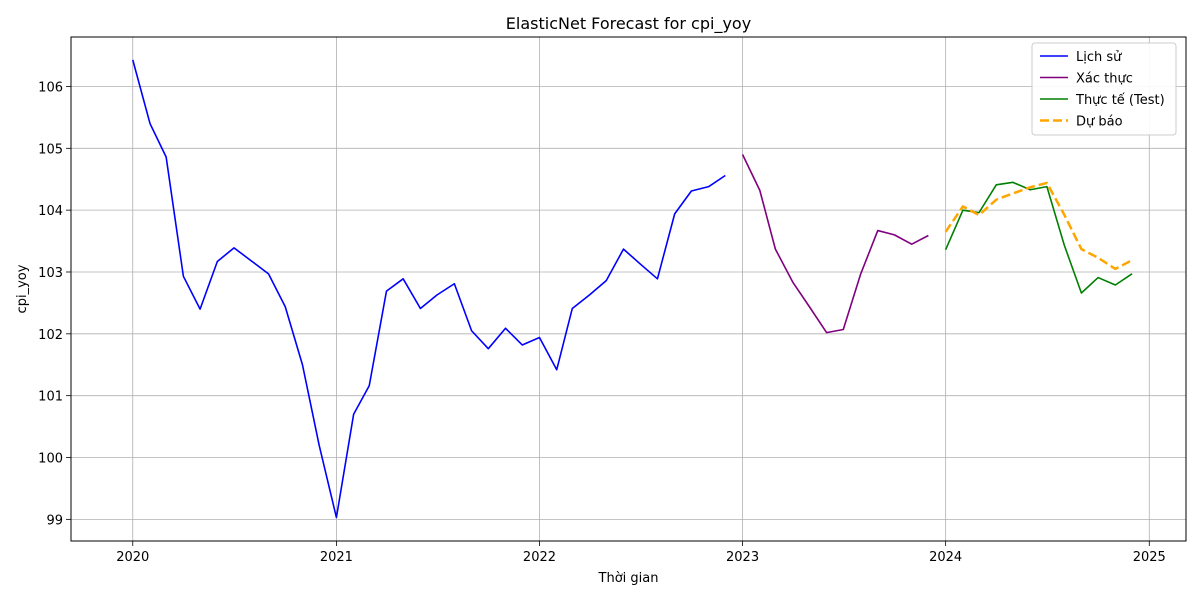 The height and width of the screenshot is (600, 1200). Describe the element at coordinates (50, 87) in the screenshot. I see `y-tick-label: 106` at that location.